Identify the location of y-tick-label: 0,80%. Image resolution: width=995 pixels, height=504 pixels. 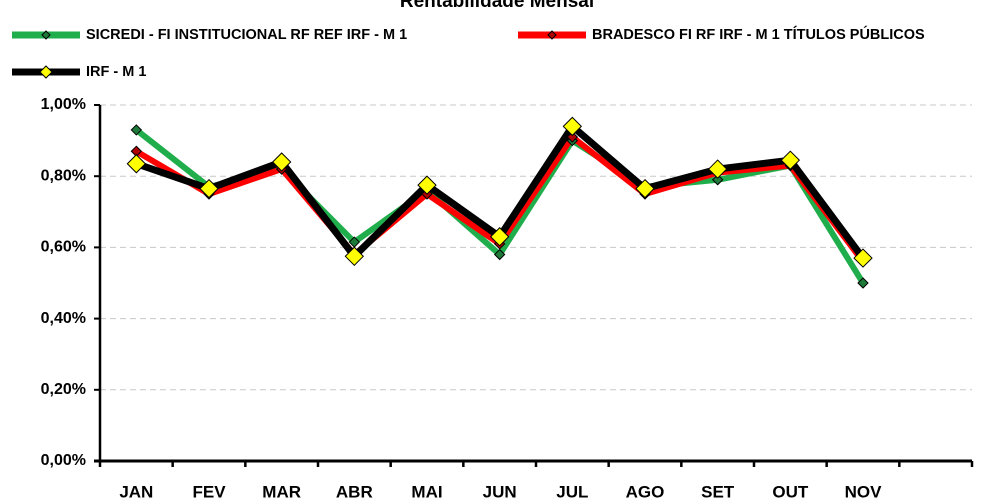
(63, 175).